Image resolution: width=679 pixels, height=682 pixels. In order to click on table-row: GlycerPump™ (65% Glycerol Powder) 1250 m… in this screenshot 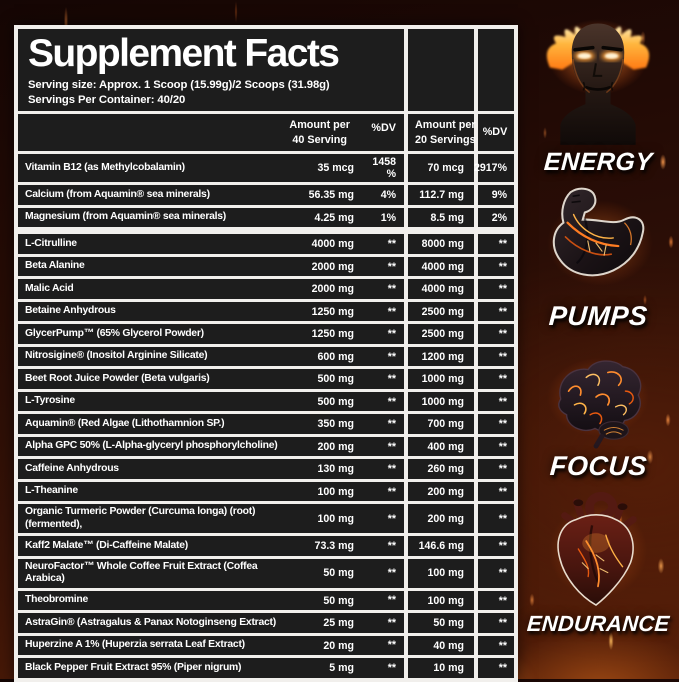, I will do `click(266, 334)`.